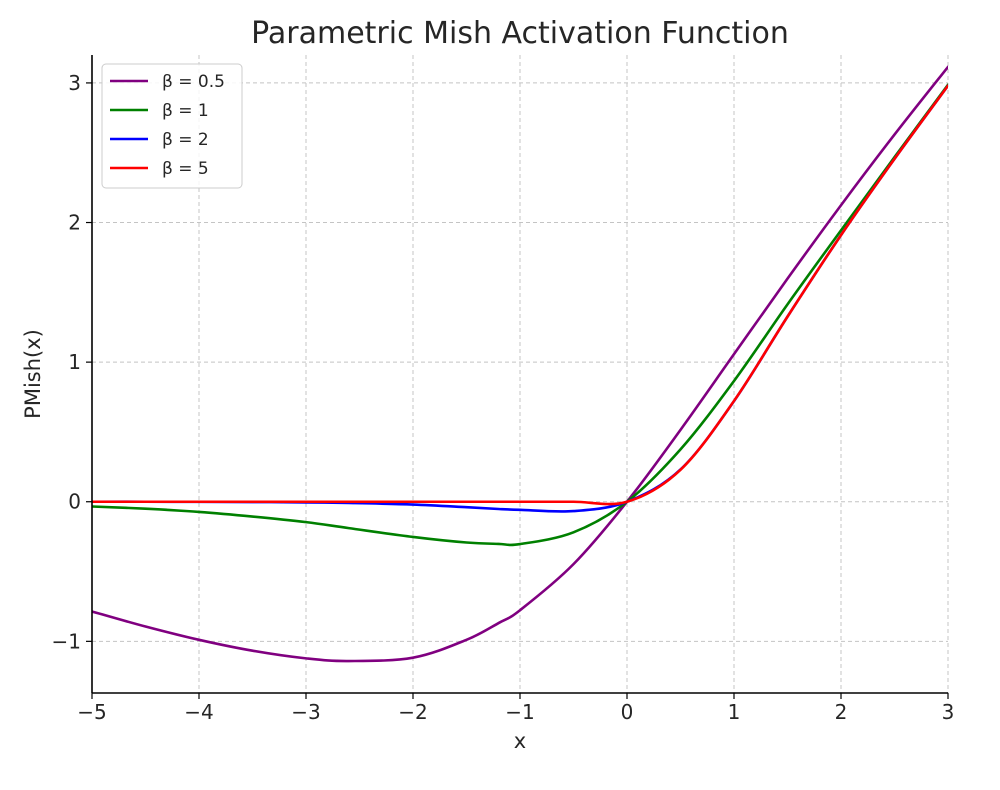 Image resolution: width=1000 pixels, height=790 pixels. What do you see at coordinates (74, 223) in the screenshot?
I see `y-tick-label: 2` at bounding box center [74, 223].